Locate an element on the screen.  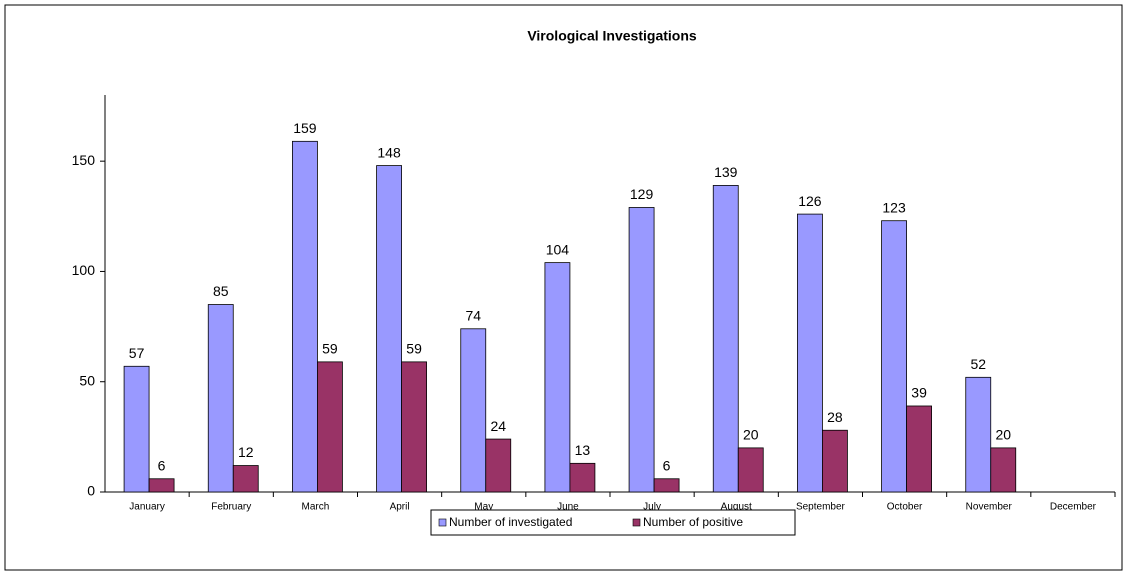
x-tick-label: February is located at coordinates (231, 507).